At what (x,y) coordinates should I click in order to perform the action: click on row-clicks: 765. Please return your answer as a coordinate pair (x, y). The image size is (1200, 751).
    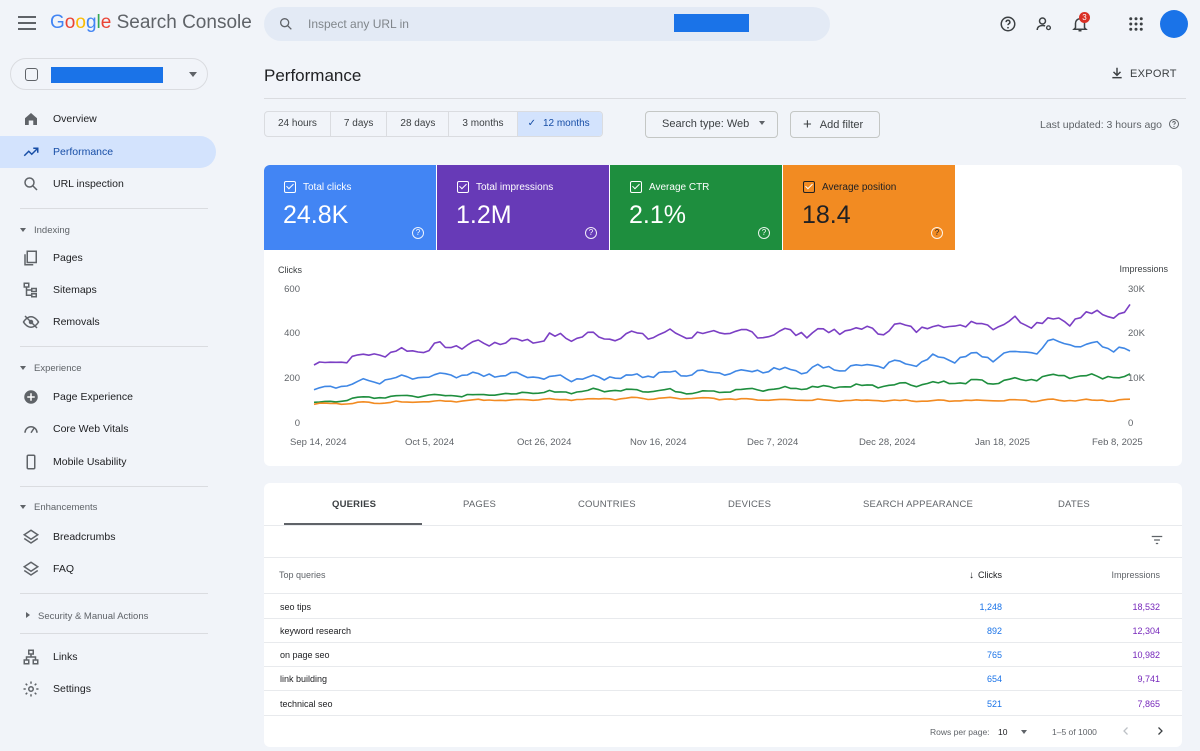
    Looking at the image, I should click on (994, 655).